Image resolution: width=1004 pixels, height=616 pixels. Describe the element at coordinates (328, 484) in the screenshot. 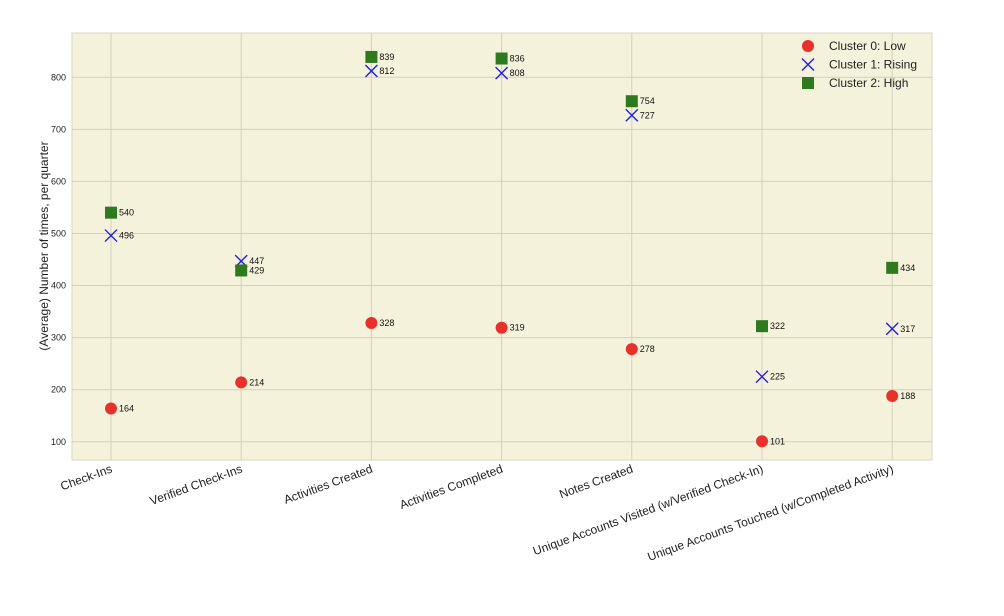

I see `x-tick-label: Activities Created` at that location.